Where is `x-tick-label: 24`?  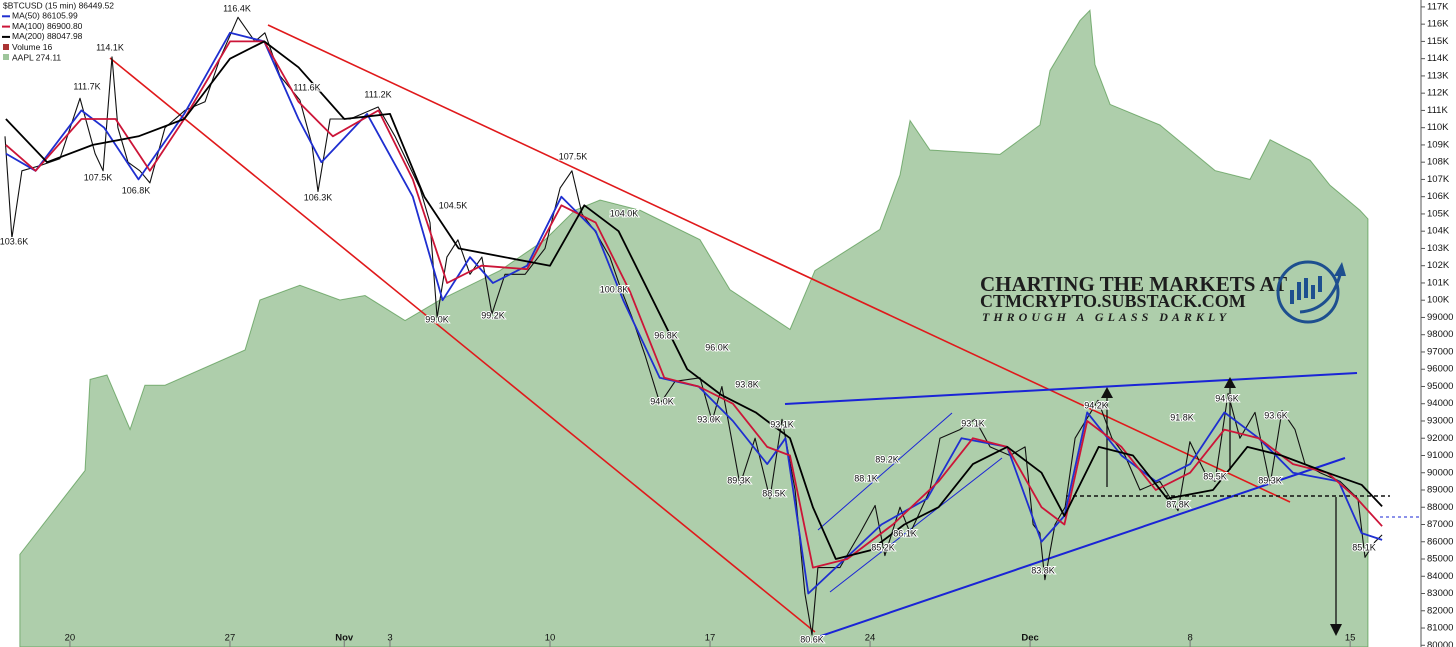
x-tick-label: 24 is located at coordinates (870, 638).